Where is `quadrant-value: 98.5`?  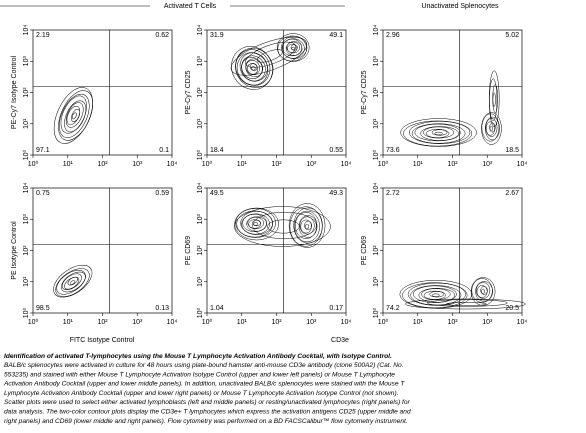 quadrant-value: 98.5 is located at coordinates (43, 308).